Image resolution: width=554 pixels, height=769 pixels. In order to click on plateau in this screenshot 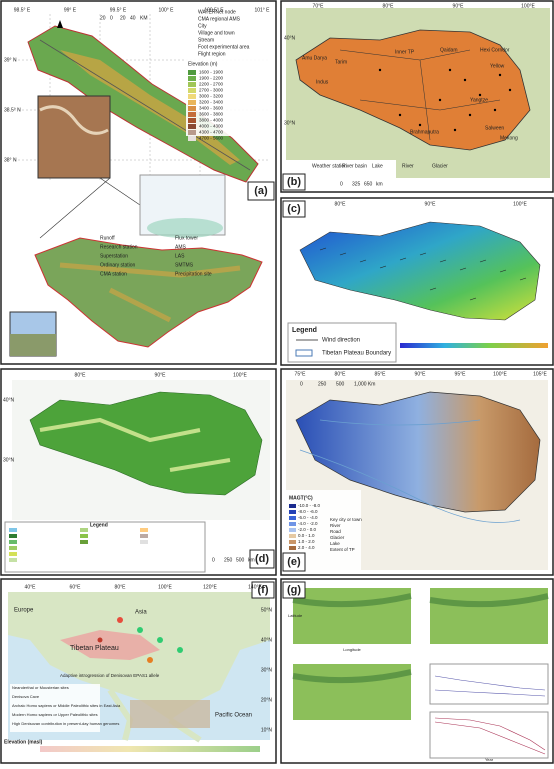, I will do `click(418, 452)`.